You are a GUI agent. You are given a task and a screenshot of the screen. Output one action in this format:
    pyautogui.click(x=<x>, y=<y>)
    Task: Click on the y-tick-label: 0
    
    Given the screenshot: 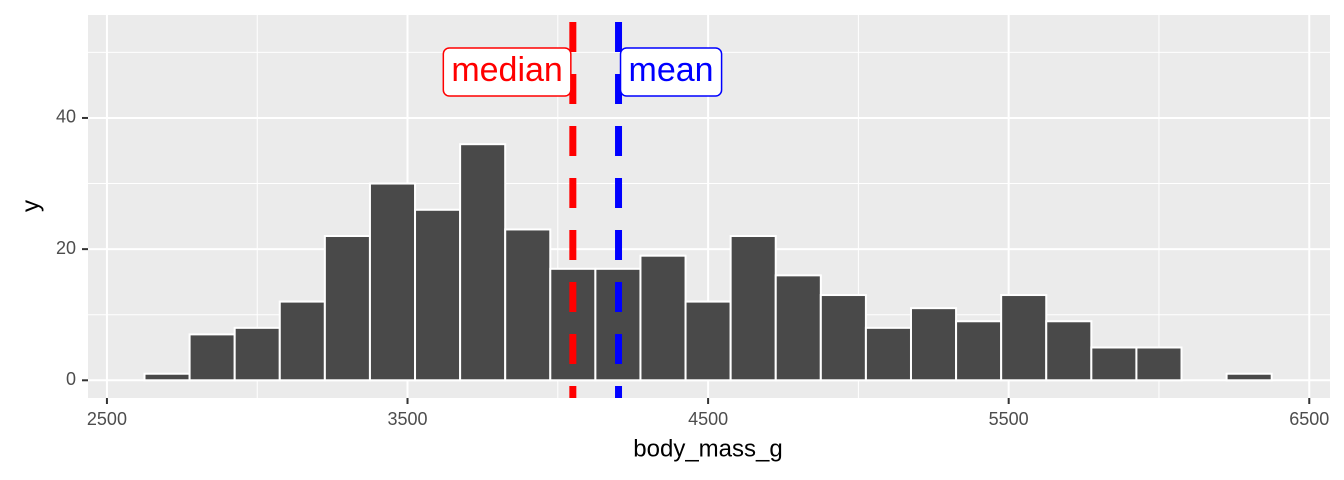 What is the action you would take?
    pyautogui.click(x=71, y=379)
    